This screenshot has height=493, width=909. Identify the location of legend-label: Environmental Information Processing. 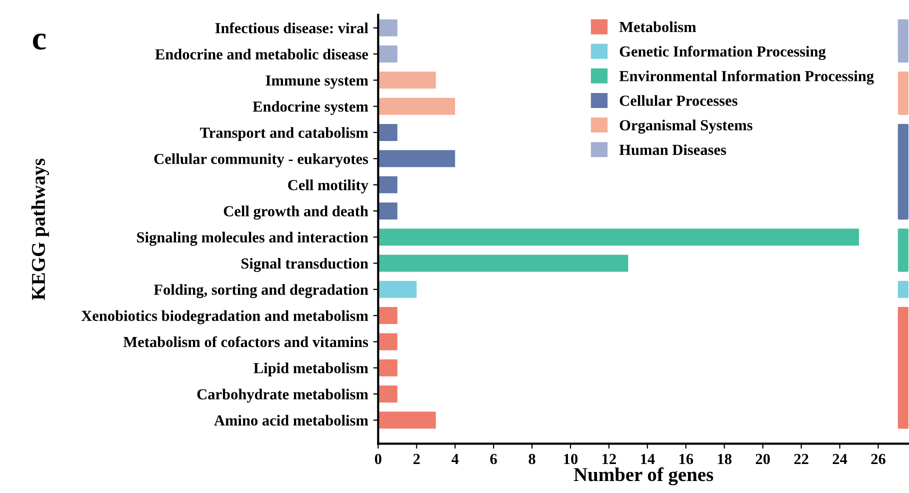
(746, 77).